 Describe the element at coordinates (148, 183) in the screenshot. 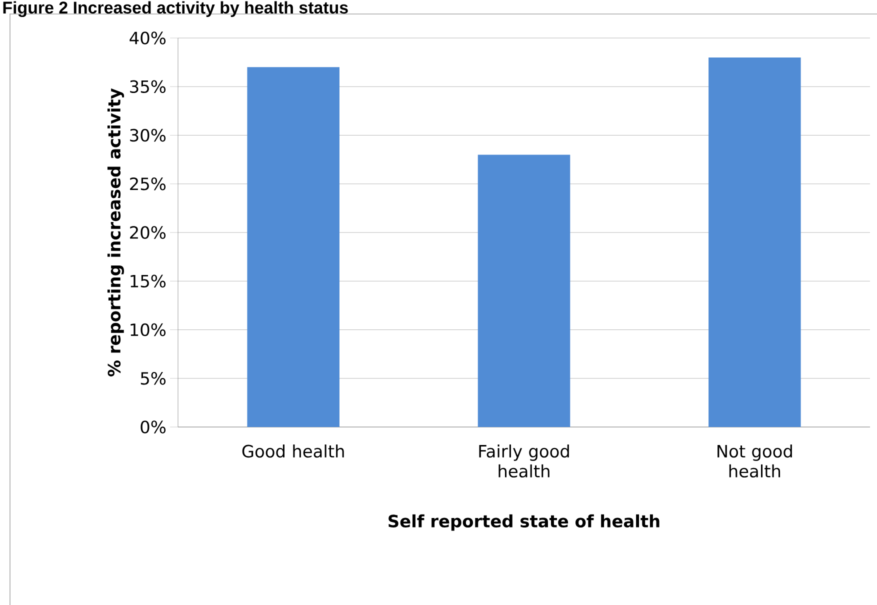

I see `y-tick-label: 25%` at that location.